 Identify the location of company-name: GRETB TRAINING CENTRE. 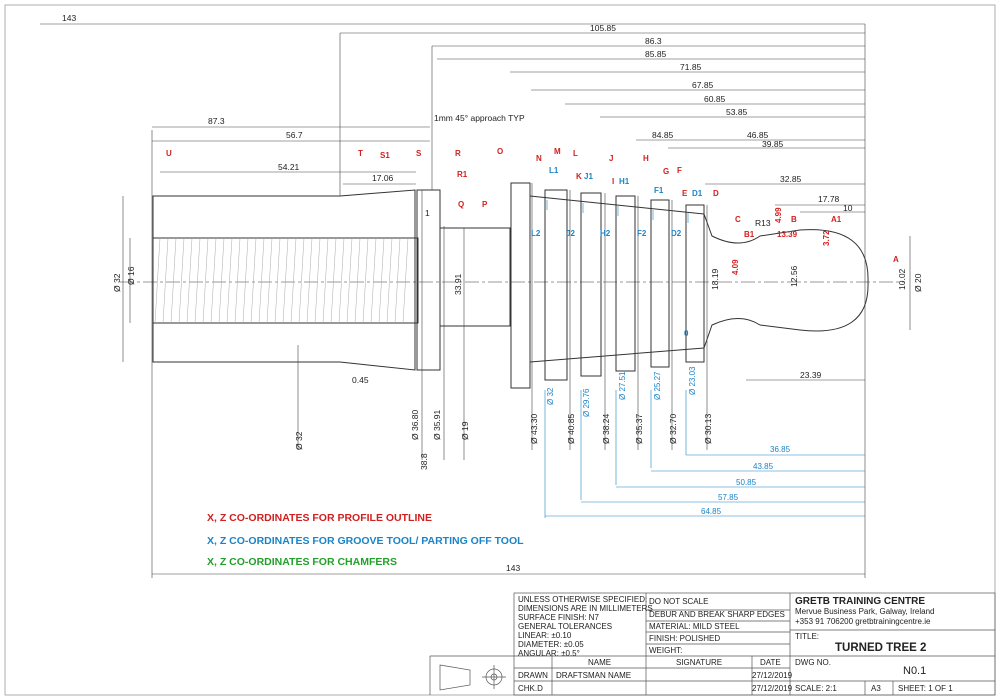
(860, 601).